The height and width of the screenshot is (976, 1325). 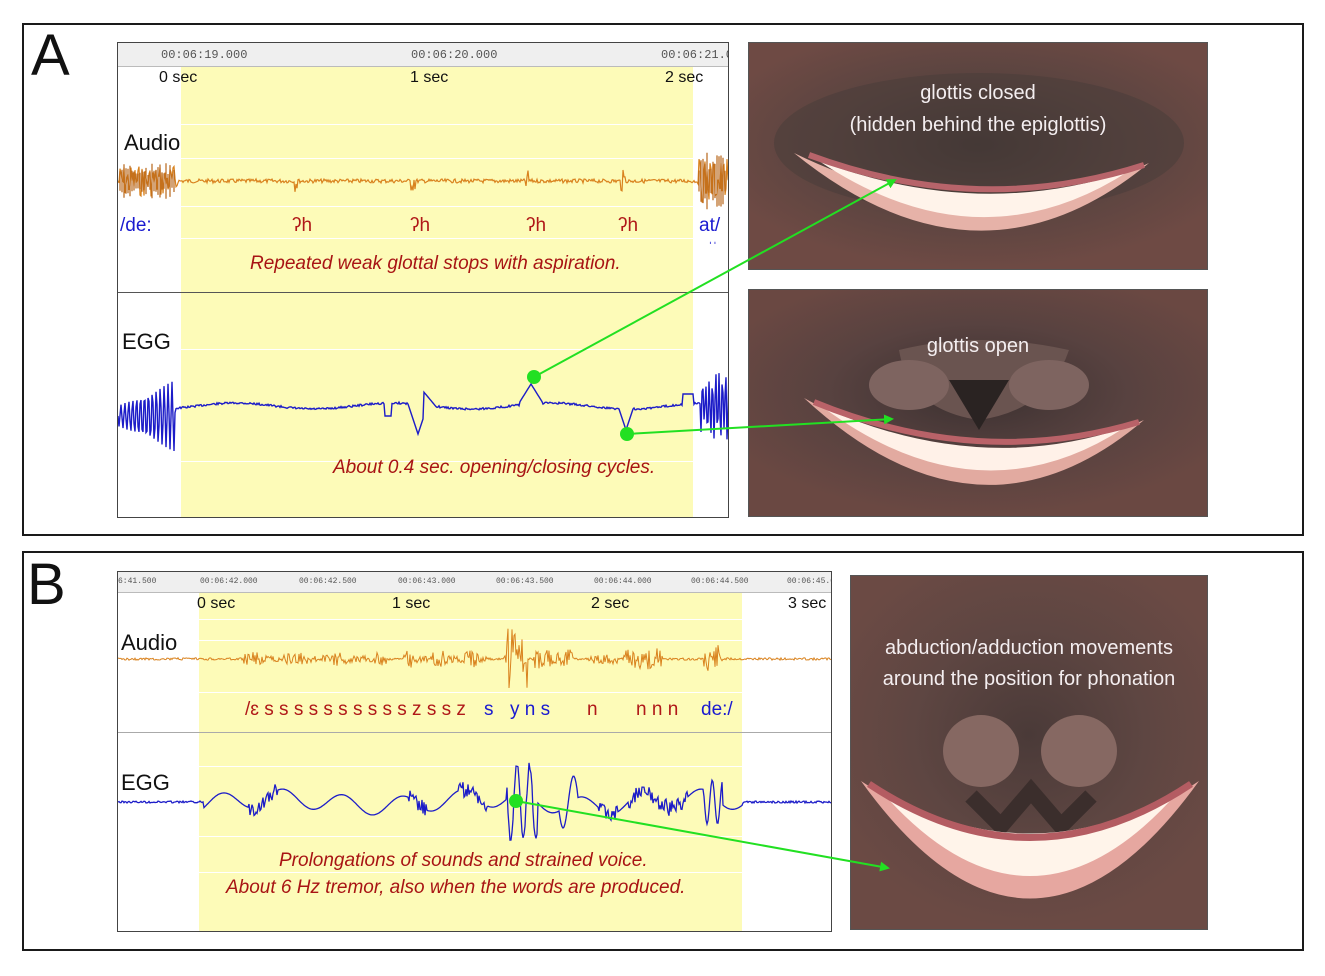 What do you see at coordinates (204, 55) in the screenshot?
I see `panel-a-ruler-time-1: 00:06:19.000` at bounding box center [204, 55].